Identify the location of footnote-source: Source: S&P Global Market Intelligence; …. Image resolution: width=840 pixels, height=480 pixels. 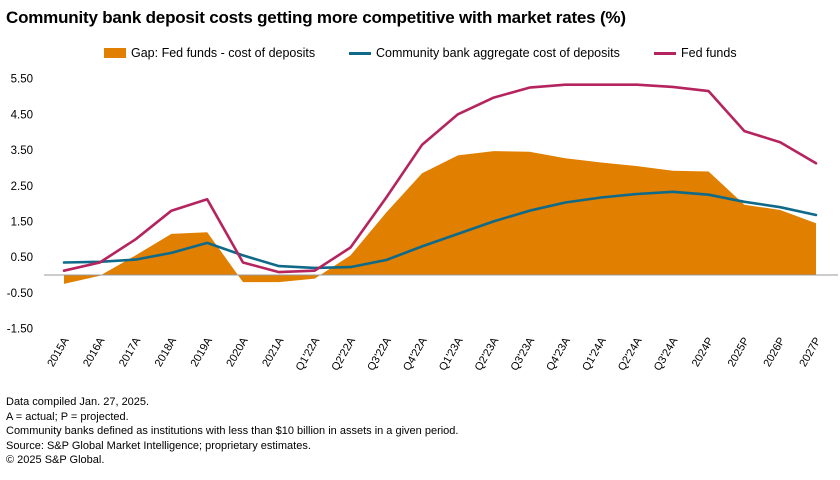
(158, 445).